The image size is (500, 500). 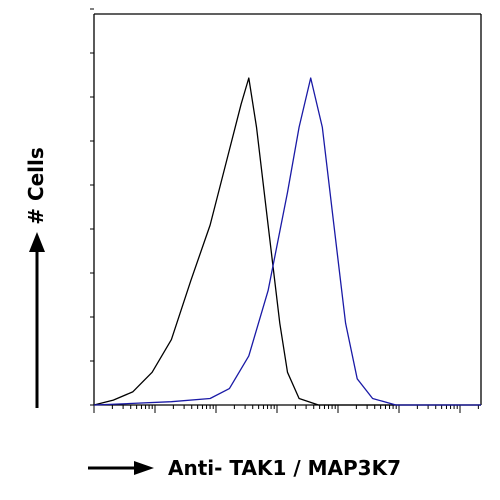 I want to click on x-tick-marks, so click(x=286, y=409).